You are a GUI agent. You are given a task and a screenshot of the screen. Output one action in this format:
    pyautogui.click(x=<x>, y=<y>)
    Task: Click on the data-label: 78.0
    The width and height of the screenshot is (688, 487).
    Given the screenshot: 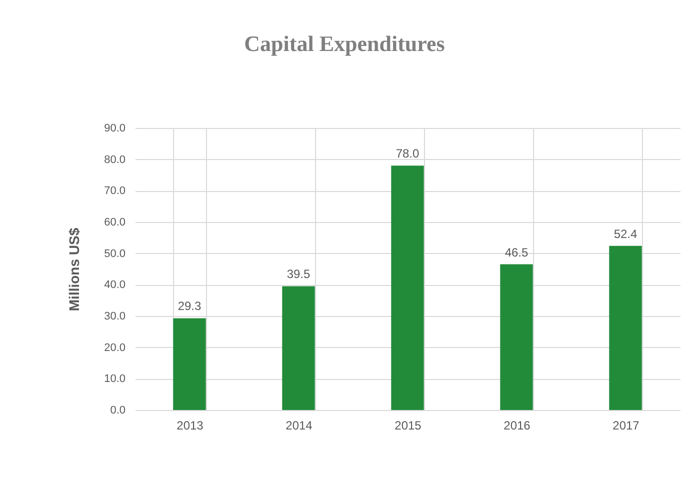 What is the action you would take?
    pyautogui.click(x=408, y=153)
    